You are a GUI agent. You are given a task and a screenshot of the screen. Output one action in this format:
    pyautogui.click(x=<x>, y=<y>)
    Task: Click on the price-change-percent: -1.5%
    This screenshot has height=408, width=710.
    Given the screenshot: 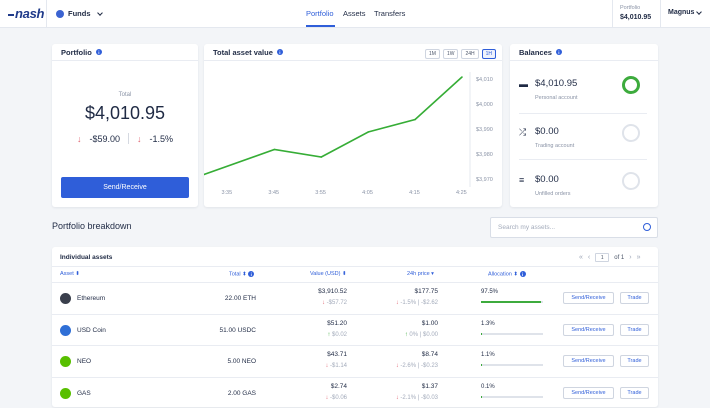 What is the action you would take?
    pyautogui.click(x=408, y=303)
    